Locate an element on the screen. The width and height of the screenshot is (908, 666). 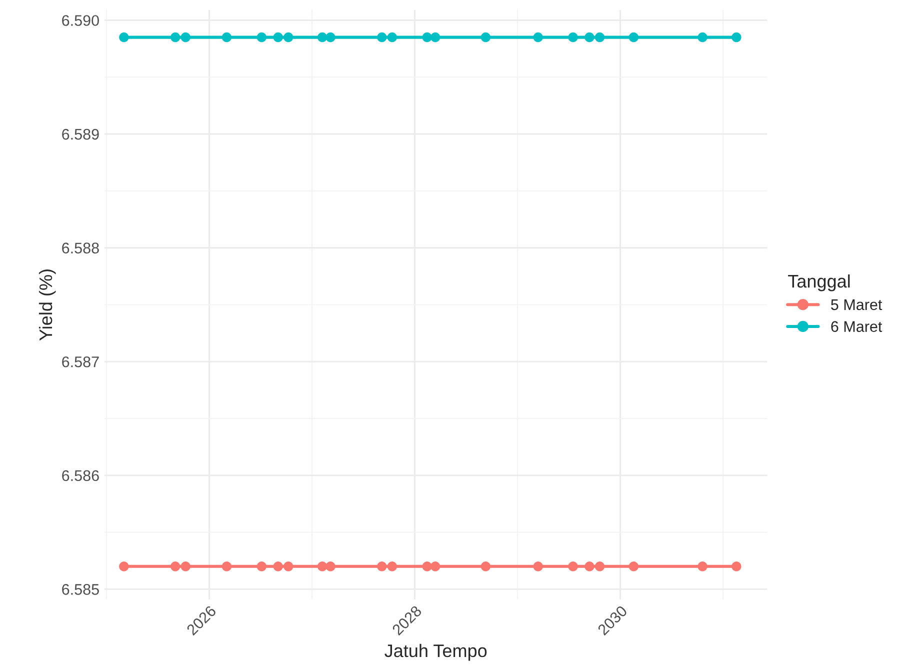
y-tick-label: 6.587 is located at coordinates (80, 362).